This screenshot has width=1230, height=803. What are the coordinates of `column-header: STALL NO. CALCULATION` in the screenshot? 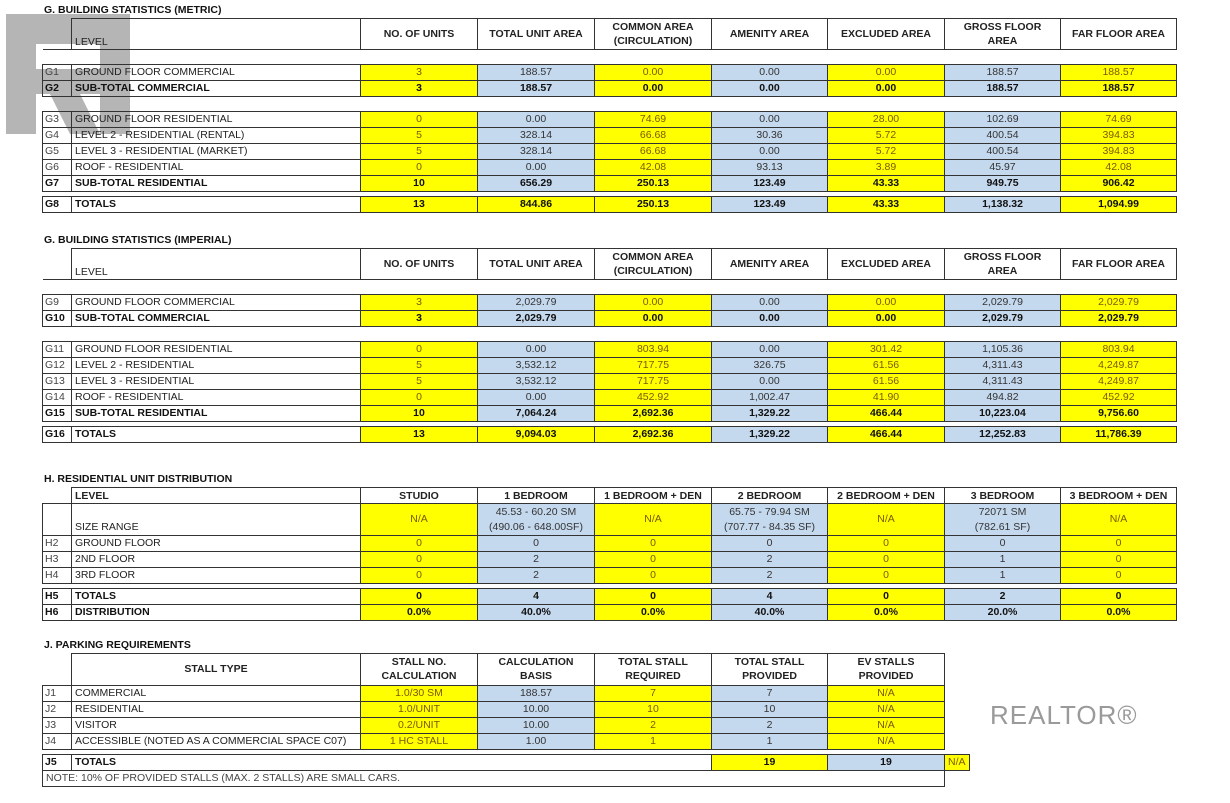 It's located at (419, 669).